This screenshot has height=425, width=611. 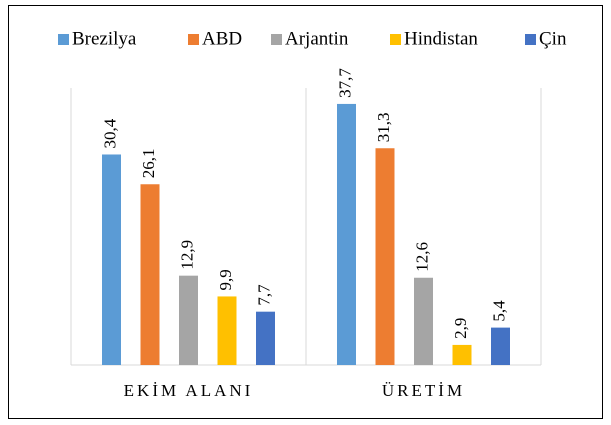 I want to click on legend-label: Çin, so click(x=553, y=38).